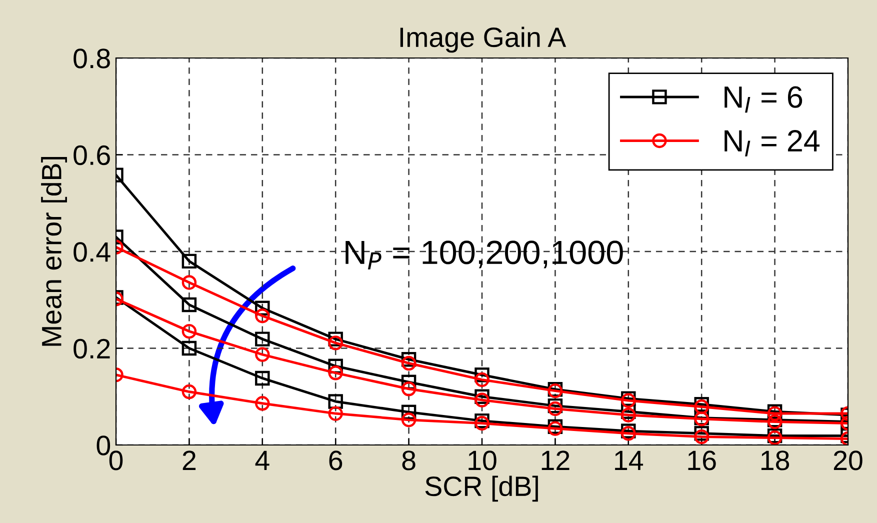 Image resolution: width=877 pixels, height=523 pixels. What do you see at coordinates (116, 460) in the screenshot?
I see `x-tick-label: 0` at bounding box center [116, 460].